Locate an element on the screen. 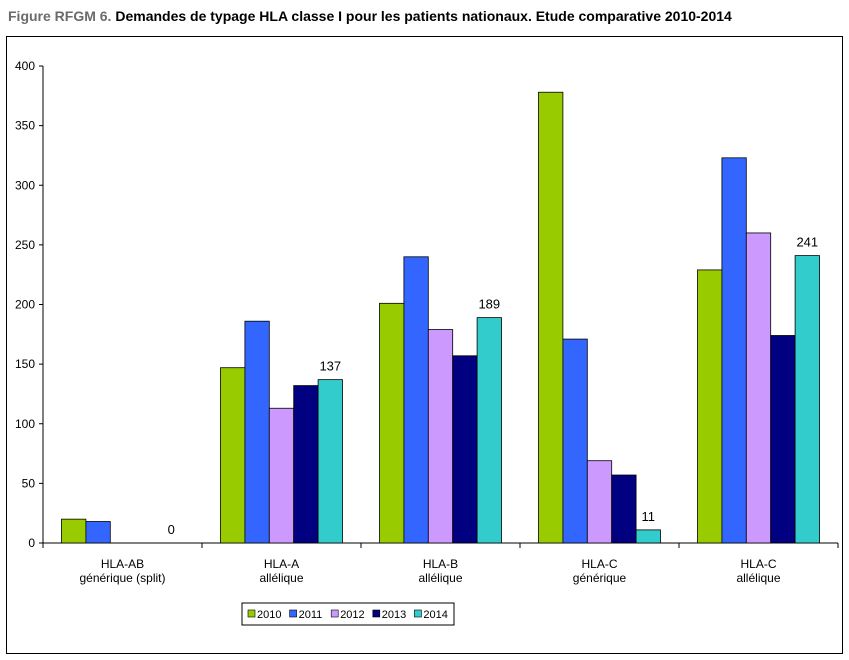  legend-box is located at coordinates (348, 614).